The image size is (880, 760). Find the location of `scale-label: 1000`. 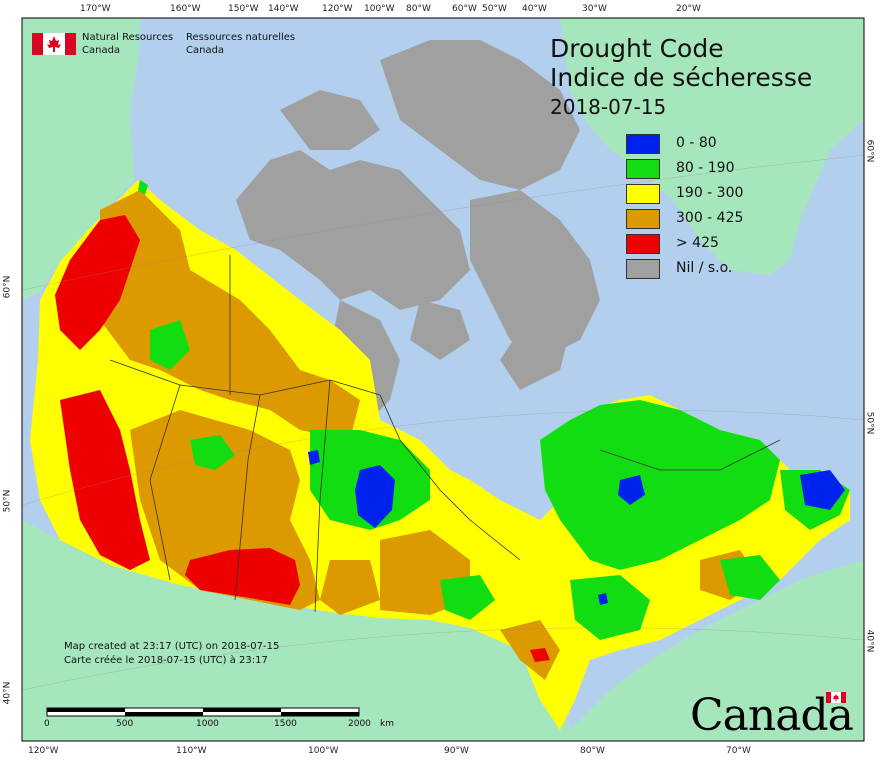

scale-label: 1000 is located at coordinates (207, 724).